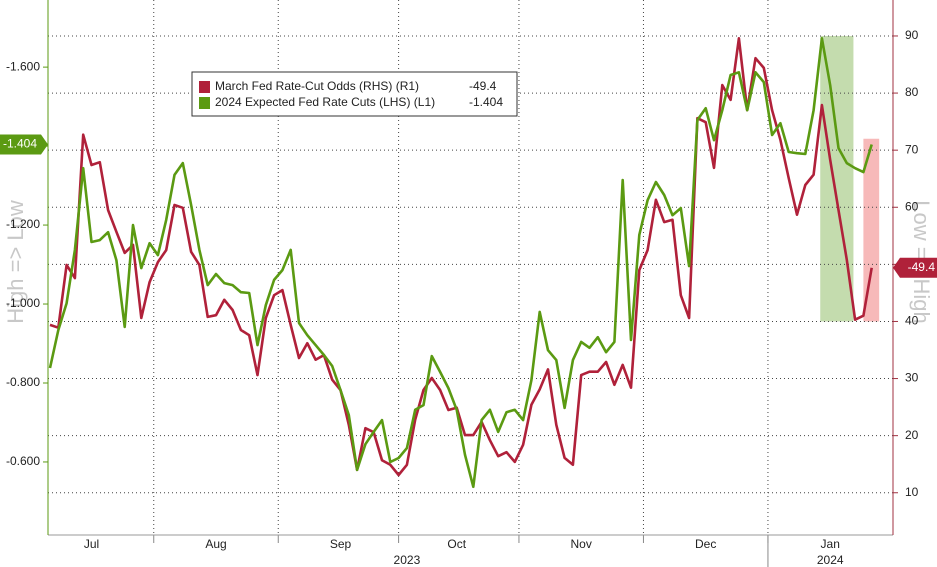 The height and width of the screenshot is (567, 937). What do you see at coordinates (23, 224) in the screenshot?
I see `y-tick-label: -1.200` at bounding box center [23, 224].